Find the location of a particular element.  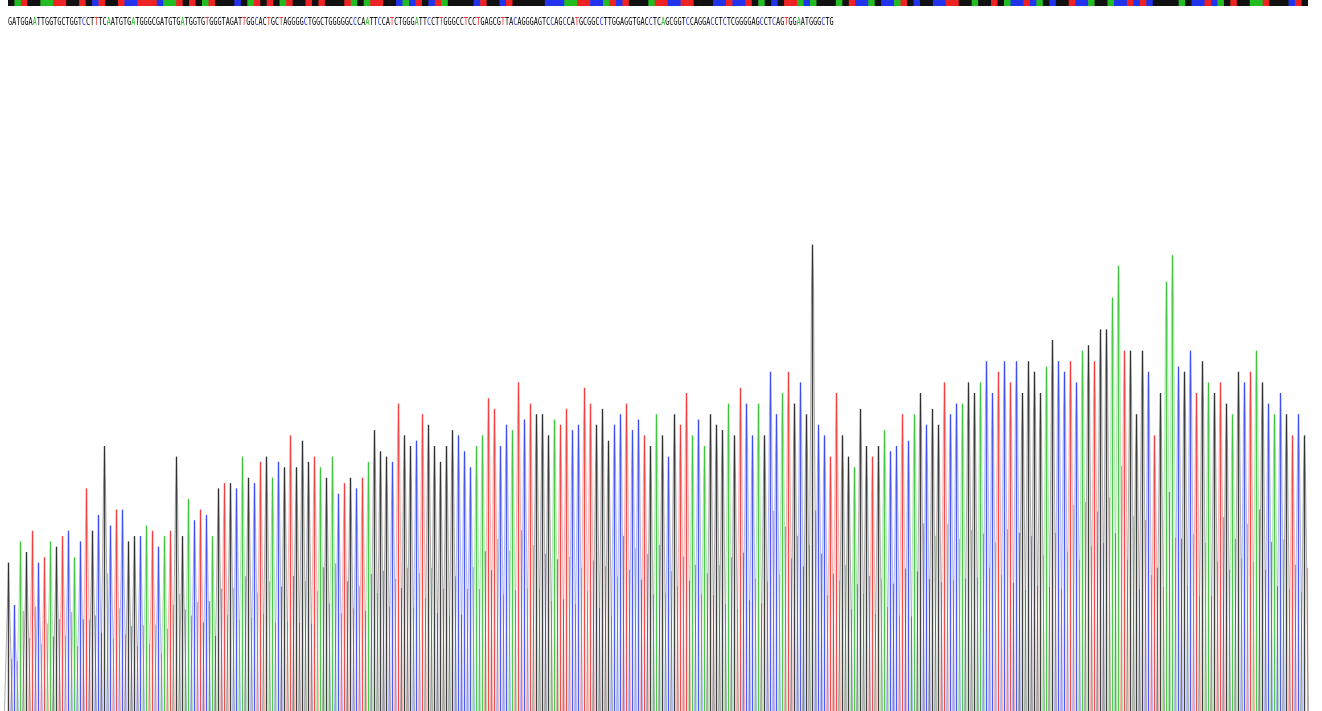

base-call-153: G is located at coordinates (638, 21).